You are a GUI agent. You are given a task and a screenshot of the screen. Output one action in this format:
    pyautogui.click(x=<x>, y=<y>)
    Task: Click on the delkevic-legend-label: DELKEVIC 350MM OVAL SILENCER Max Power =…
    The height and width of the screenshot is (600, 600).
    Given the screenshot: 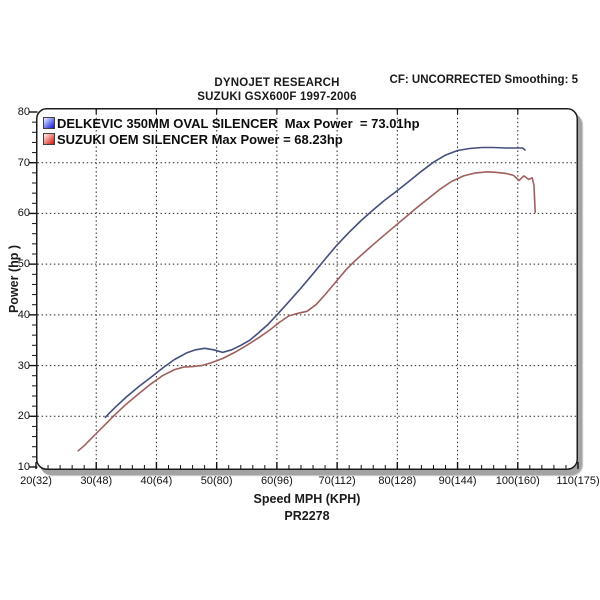 What is the action you would take?
    pyautogui.click(x=238, y=123)
    